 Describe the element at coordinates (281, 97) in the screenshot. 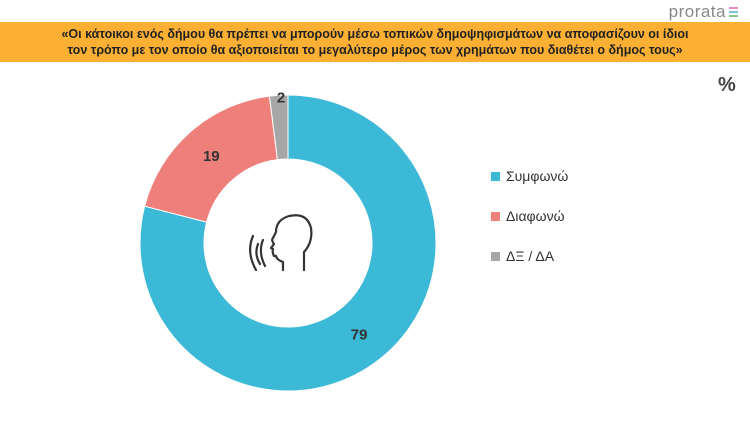

I see `data-label-2: 2` at that location.